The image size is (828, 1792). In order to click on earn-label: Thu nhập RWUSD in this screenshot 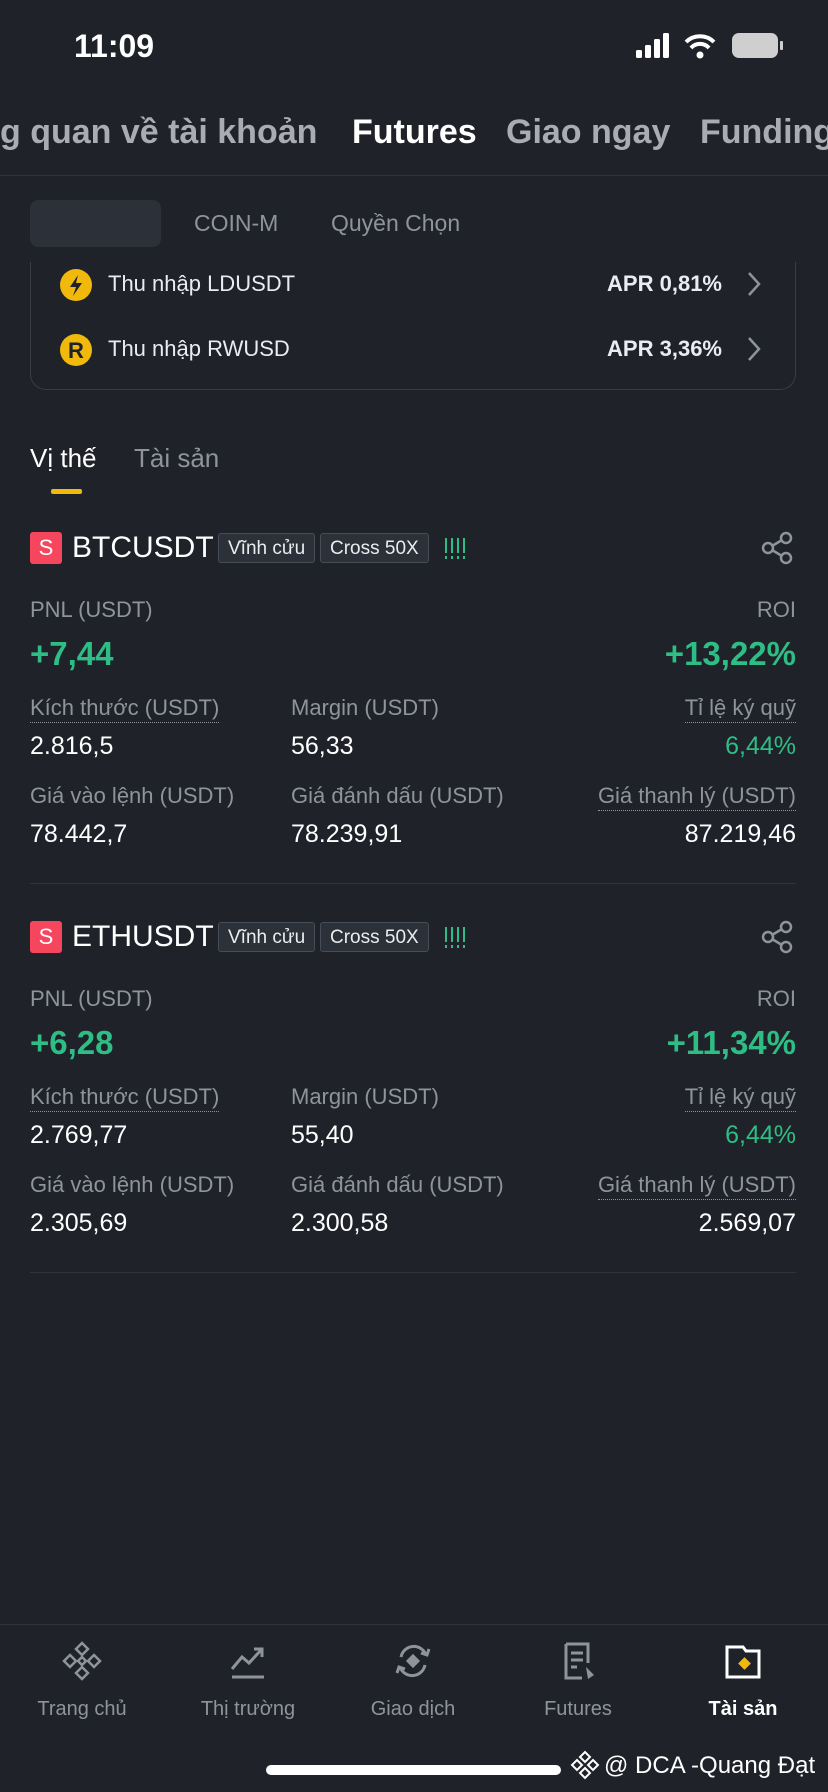, I will do `click(199, 348)`.